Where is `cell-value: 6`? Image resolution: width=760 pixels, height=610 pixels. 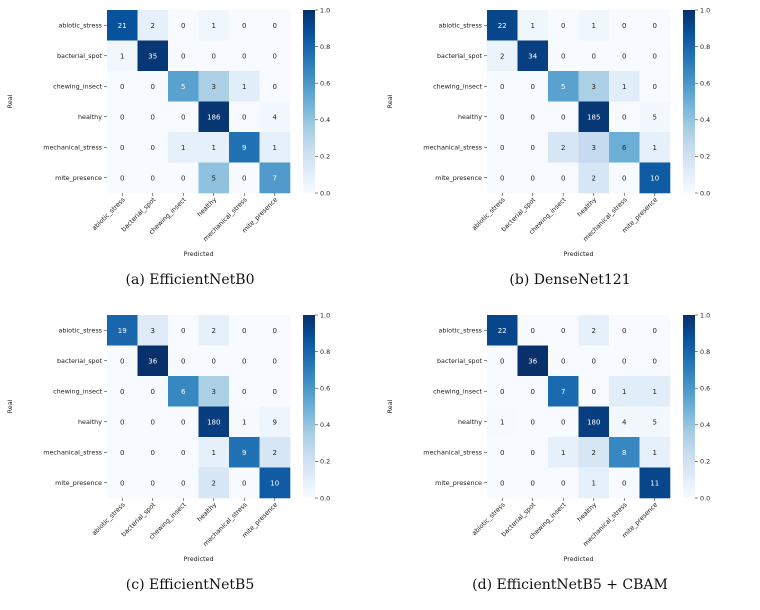 cell-value: 6 is located at coordinates (183, 392).